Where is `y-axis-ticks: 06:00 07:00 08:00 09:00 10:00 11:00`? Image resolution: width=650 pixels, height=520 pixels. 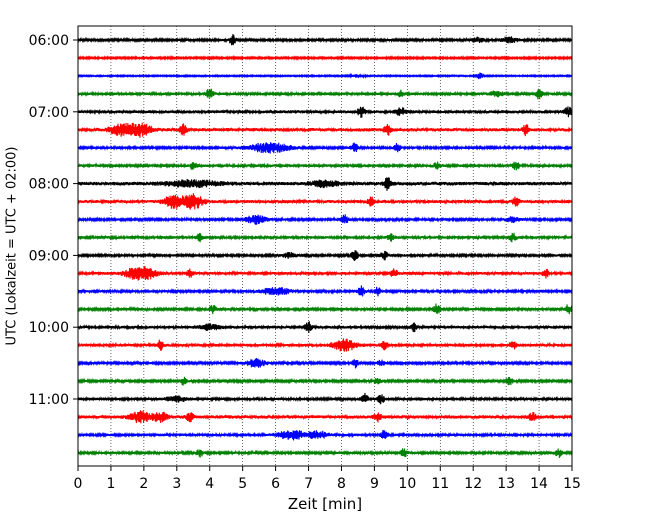 y-axis-ticks: 06:00 07:00 08:00 09:00 10:00 11:00 is located at coordinates (53, 220).